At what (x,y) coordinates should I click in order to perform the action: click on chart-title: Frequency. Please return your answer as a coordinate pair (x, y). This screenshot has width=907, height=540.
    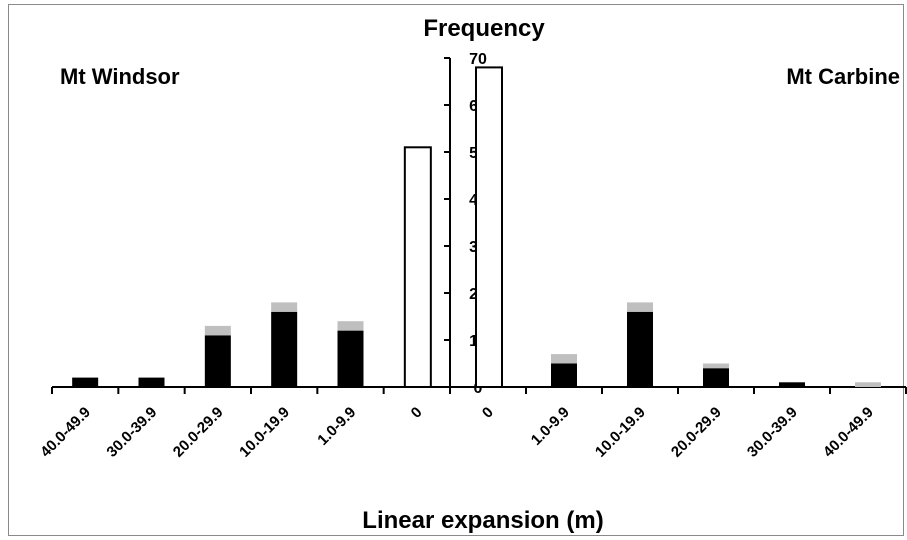
    Looking at the image, I should click on (484, 28).